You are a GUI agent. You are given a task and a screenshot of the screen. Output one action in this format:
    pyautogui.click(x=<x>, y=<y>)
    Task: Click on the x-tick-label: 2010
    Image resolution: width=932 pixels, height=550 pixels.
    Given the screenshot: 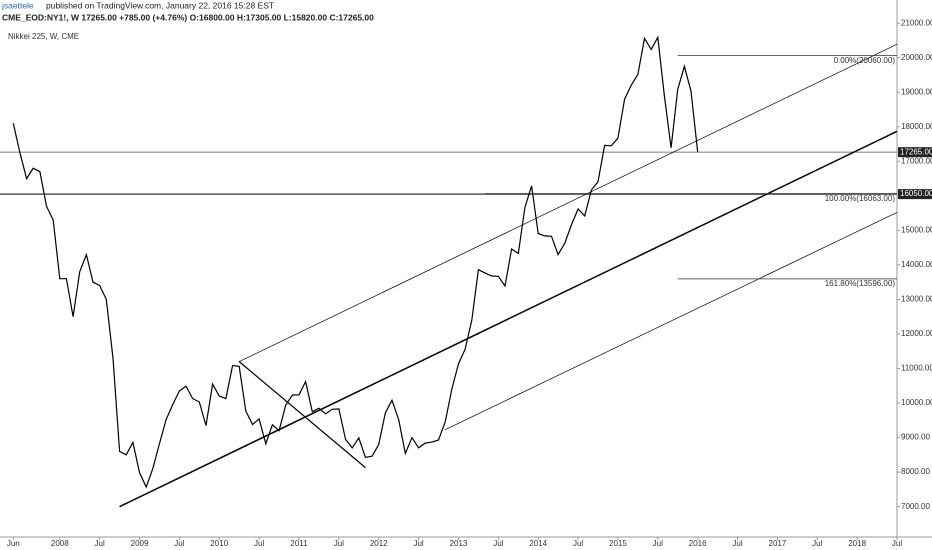 What is the action you would take?
    pyautogui.click(x=219, y=543)
    